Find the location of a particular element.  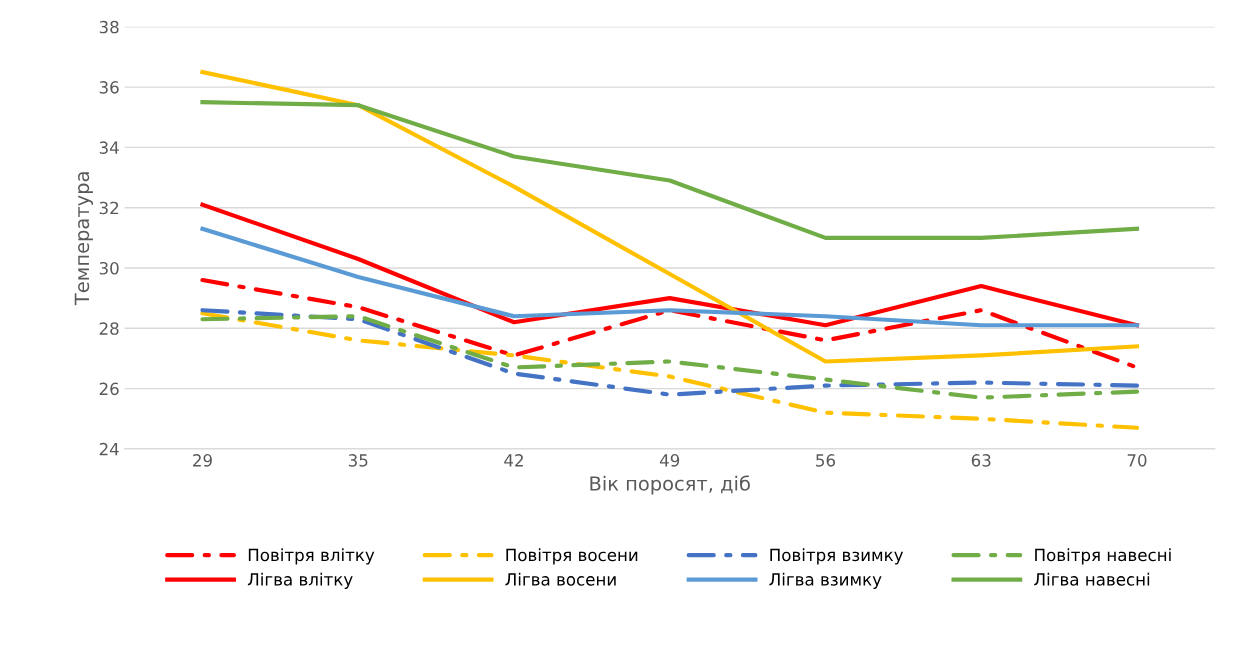

x-tick-label: 29 is located at coordinates (202, 460).